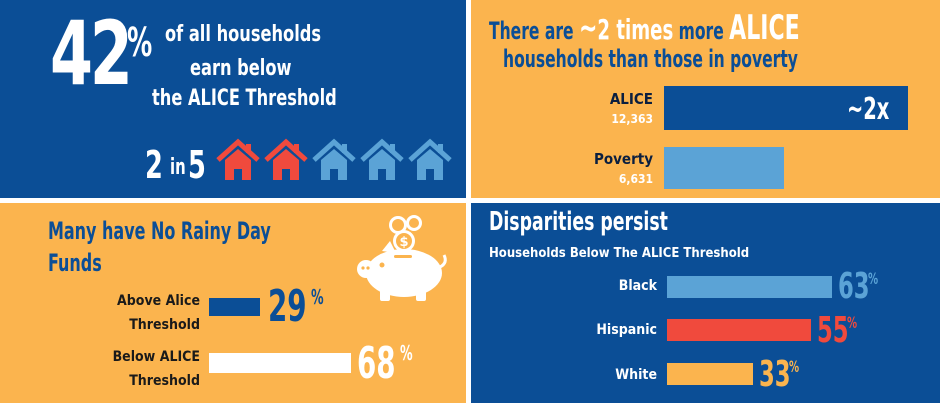 This screenshot has height=403, width=940. Describe the element at coordinates (775, 374) in the screenshot. I see `bar-value-white: 33` at that location.